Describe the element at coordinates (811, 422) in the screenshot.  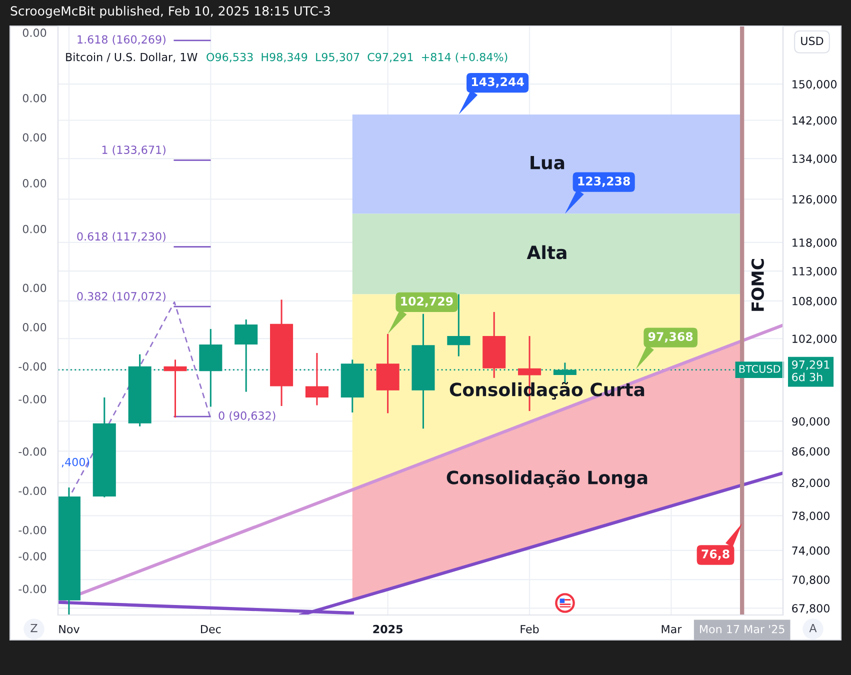
I see `y-tick-label: 90,000` at that location.